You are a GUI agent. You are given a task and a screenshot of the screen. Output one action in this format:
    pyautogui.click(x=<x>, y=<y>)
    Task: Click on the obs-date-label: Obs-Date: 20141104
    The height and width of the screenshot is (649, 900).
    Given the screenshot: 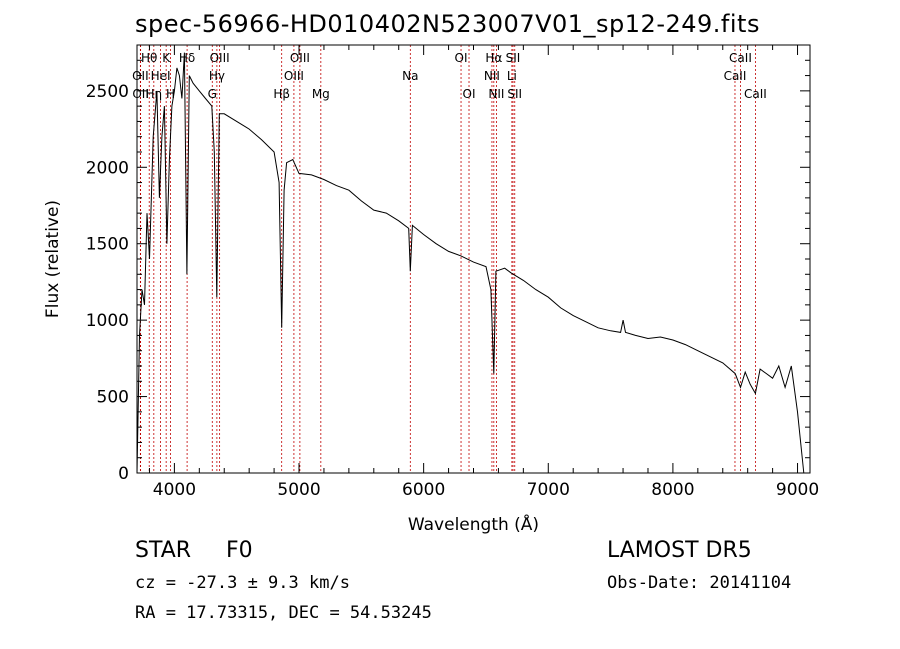 What is the action you would take?
    pyautogui.click(x=699, y=583)
    